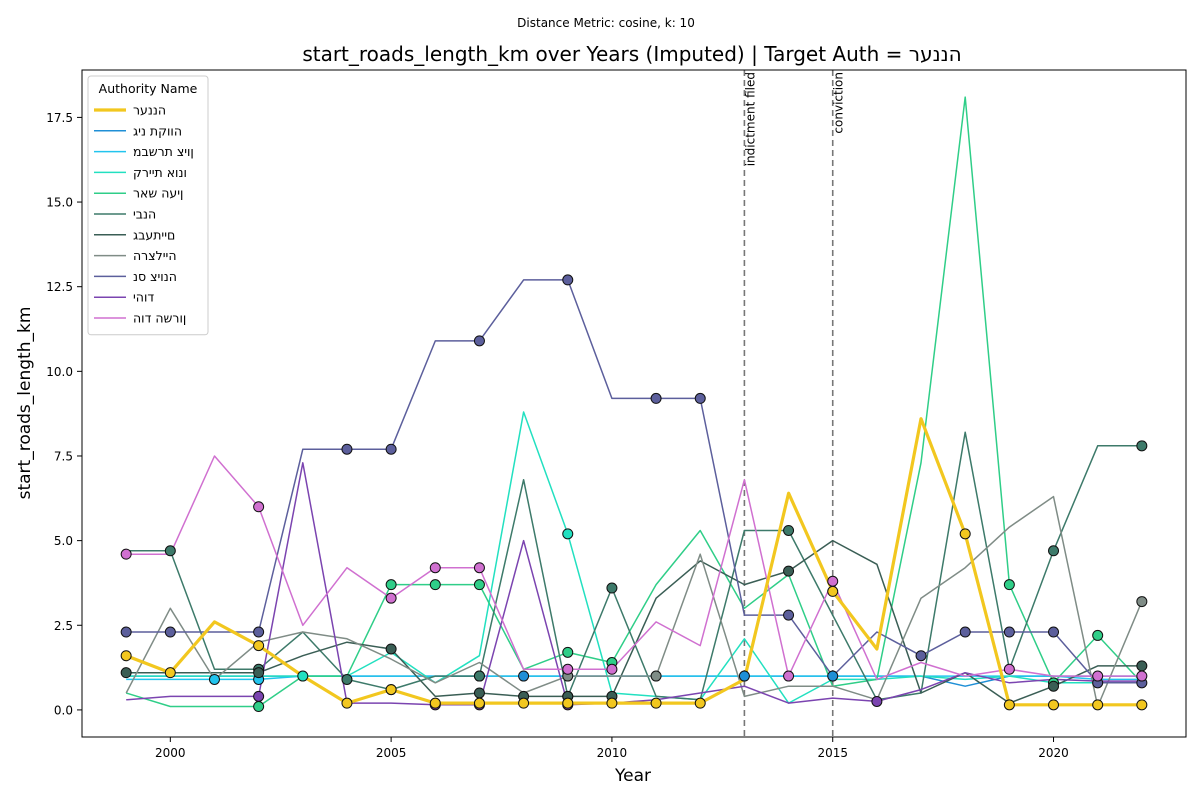  What do you see at coordinates (839, 103) in the screenshot?
I see `event-label: conviction` at bounding box center [839, 103].